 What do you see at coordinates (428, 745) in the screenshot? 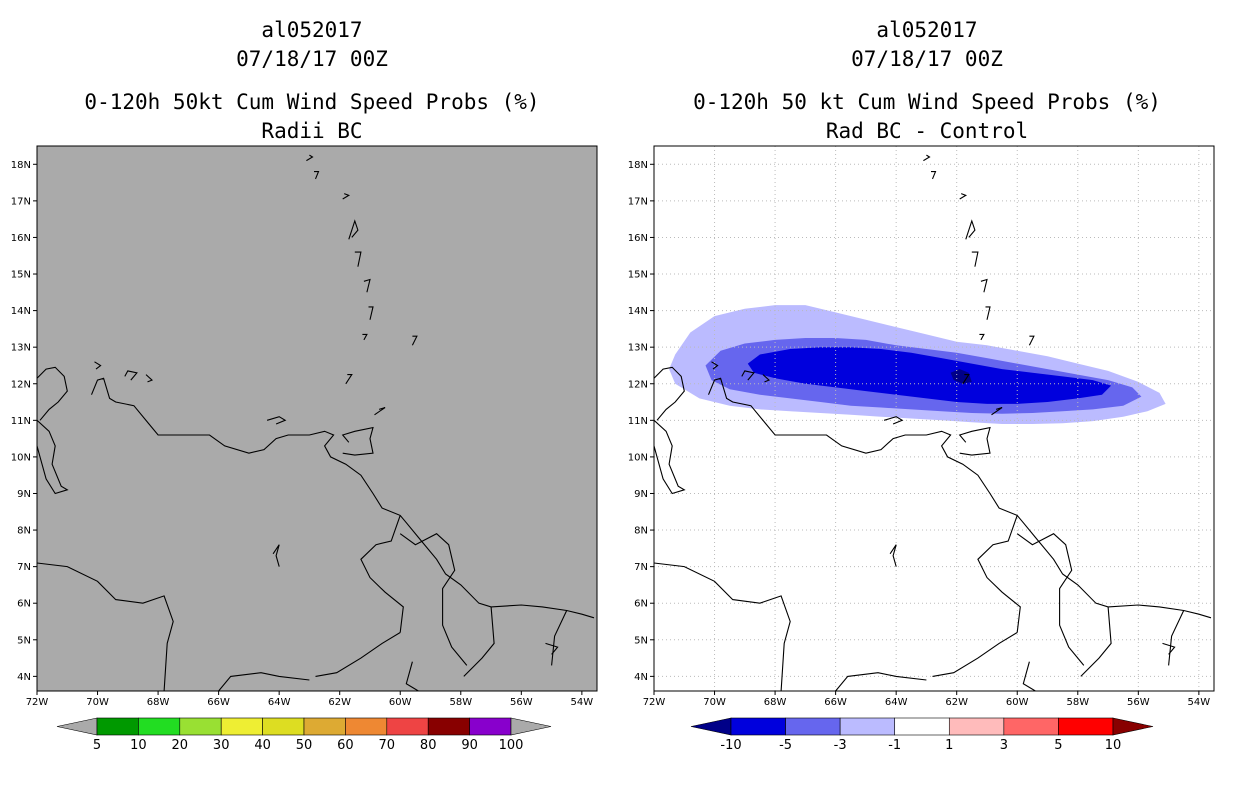
I see `colorbar-label: 80` at bounding box center [428, 745].